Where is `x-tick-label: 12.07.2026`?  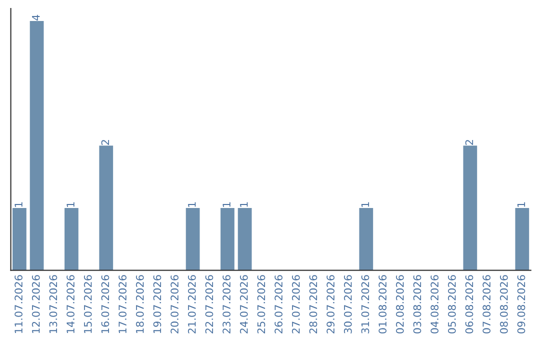 x-tick-label: 12.07.2026 is located at coordinates (36, 304).